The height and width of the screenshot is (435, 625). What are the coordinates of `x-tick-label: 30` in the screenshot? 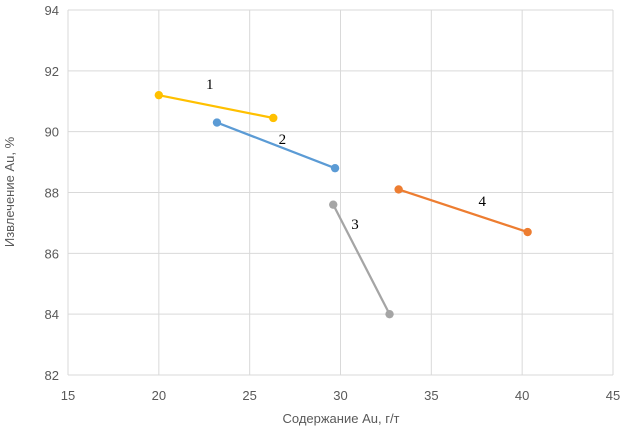 It's located at (340, 395).